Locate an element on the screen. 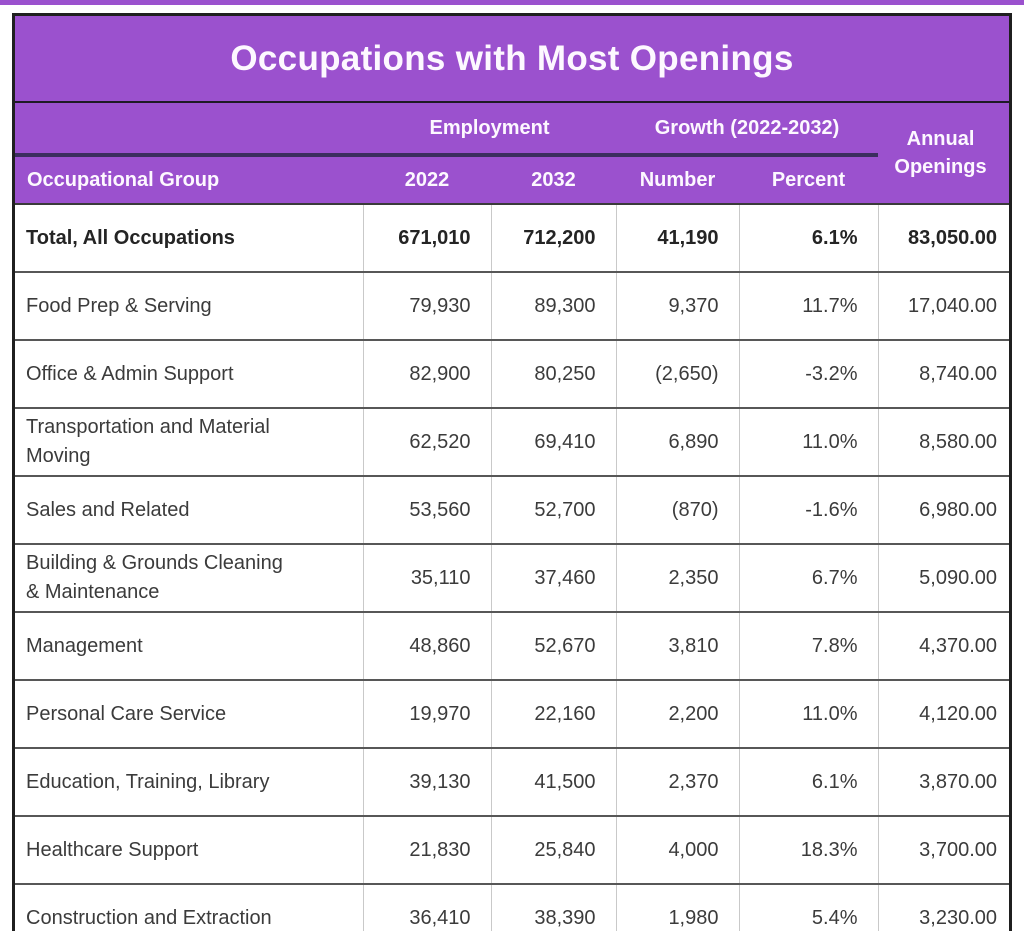 This screenshot has height=931, width=1024. cell-emp-2022: 39,130 is located at coordinates (426, 781).